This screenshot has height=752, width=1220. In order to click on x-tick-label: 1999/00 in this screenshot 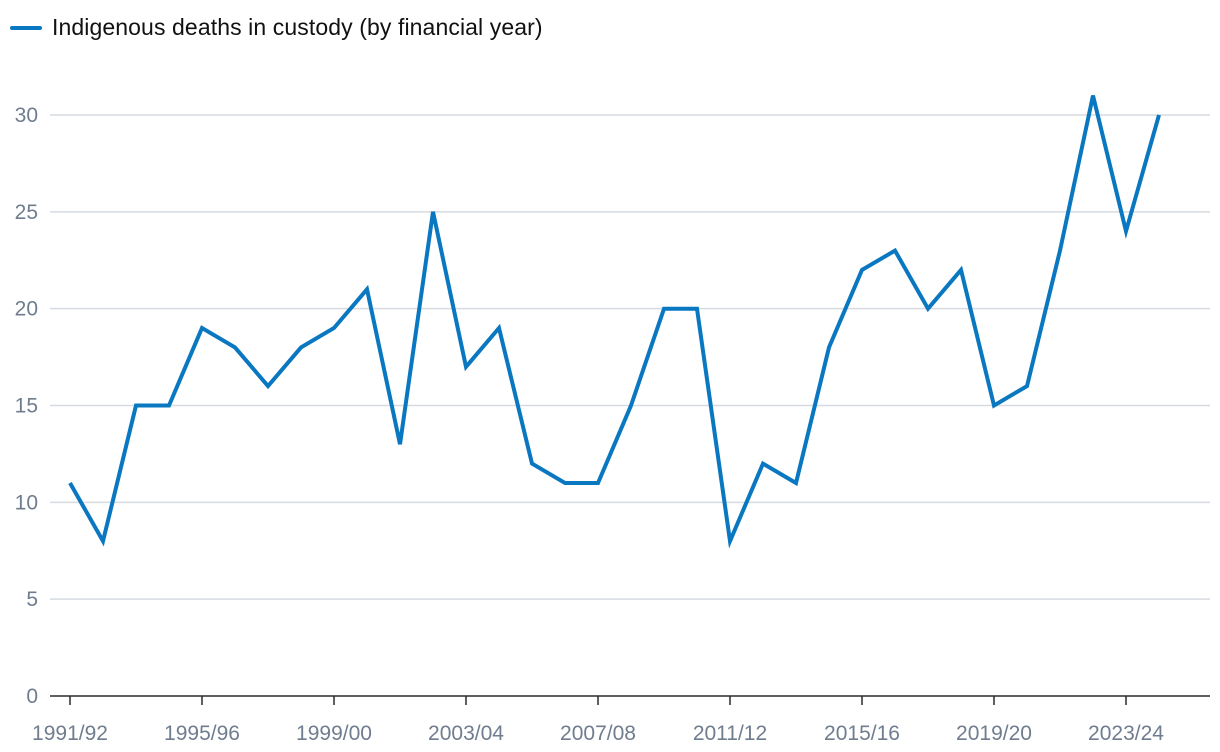, I will do `click(334, 733)`.